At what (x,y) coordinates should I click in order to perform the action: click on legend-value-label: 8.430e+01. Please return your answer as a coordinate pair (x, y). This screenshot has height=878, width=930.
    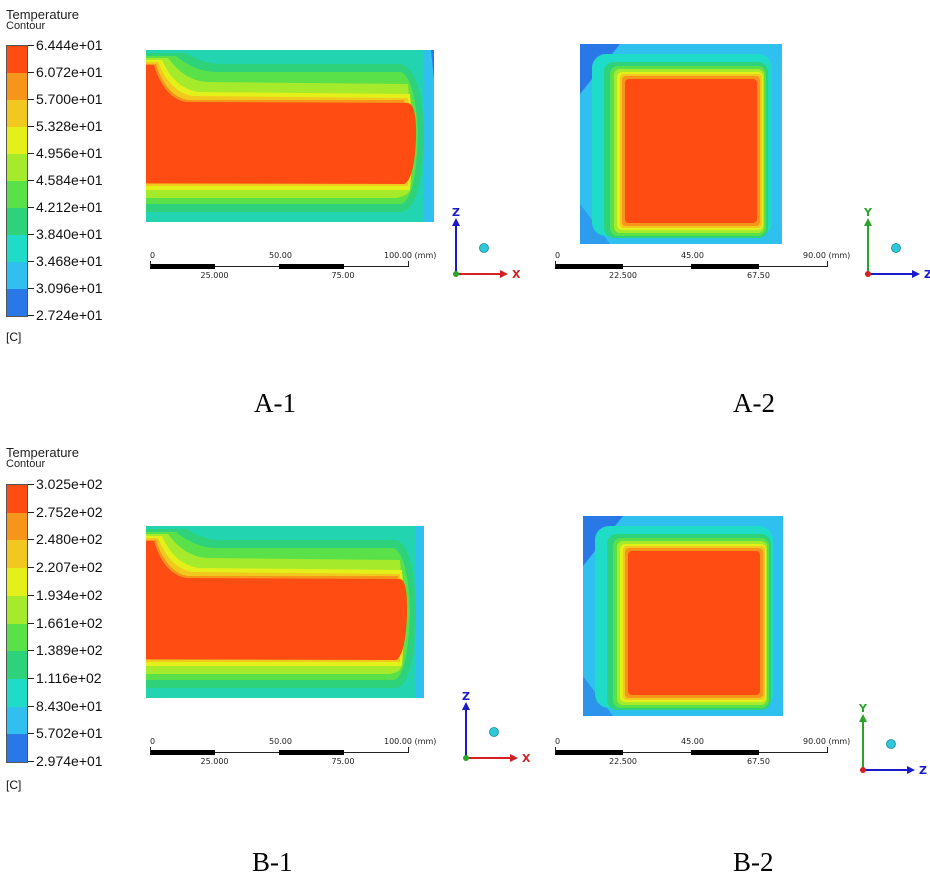
    Looking at the image, I should click on (69, 705).